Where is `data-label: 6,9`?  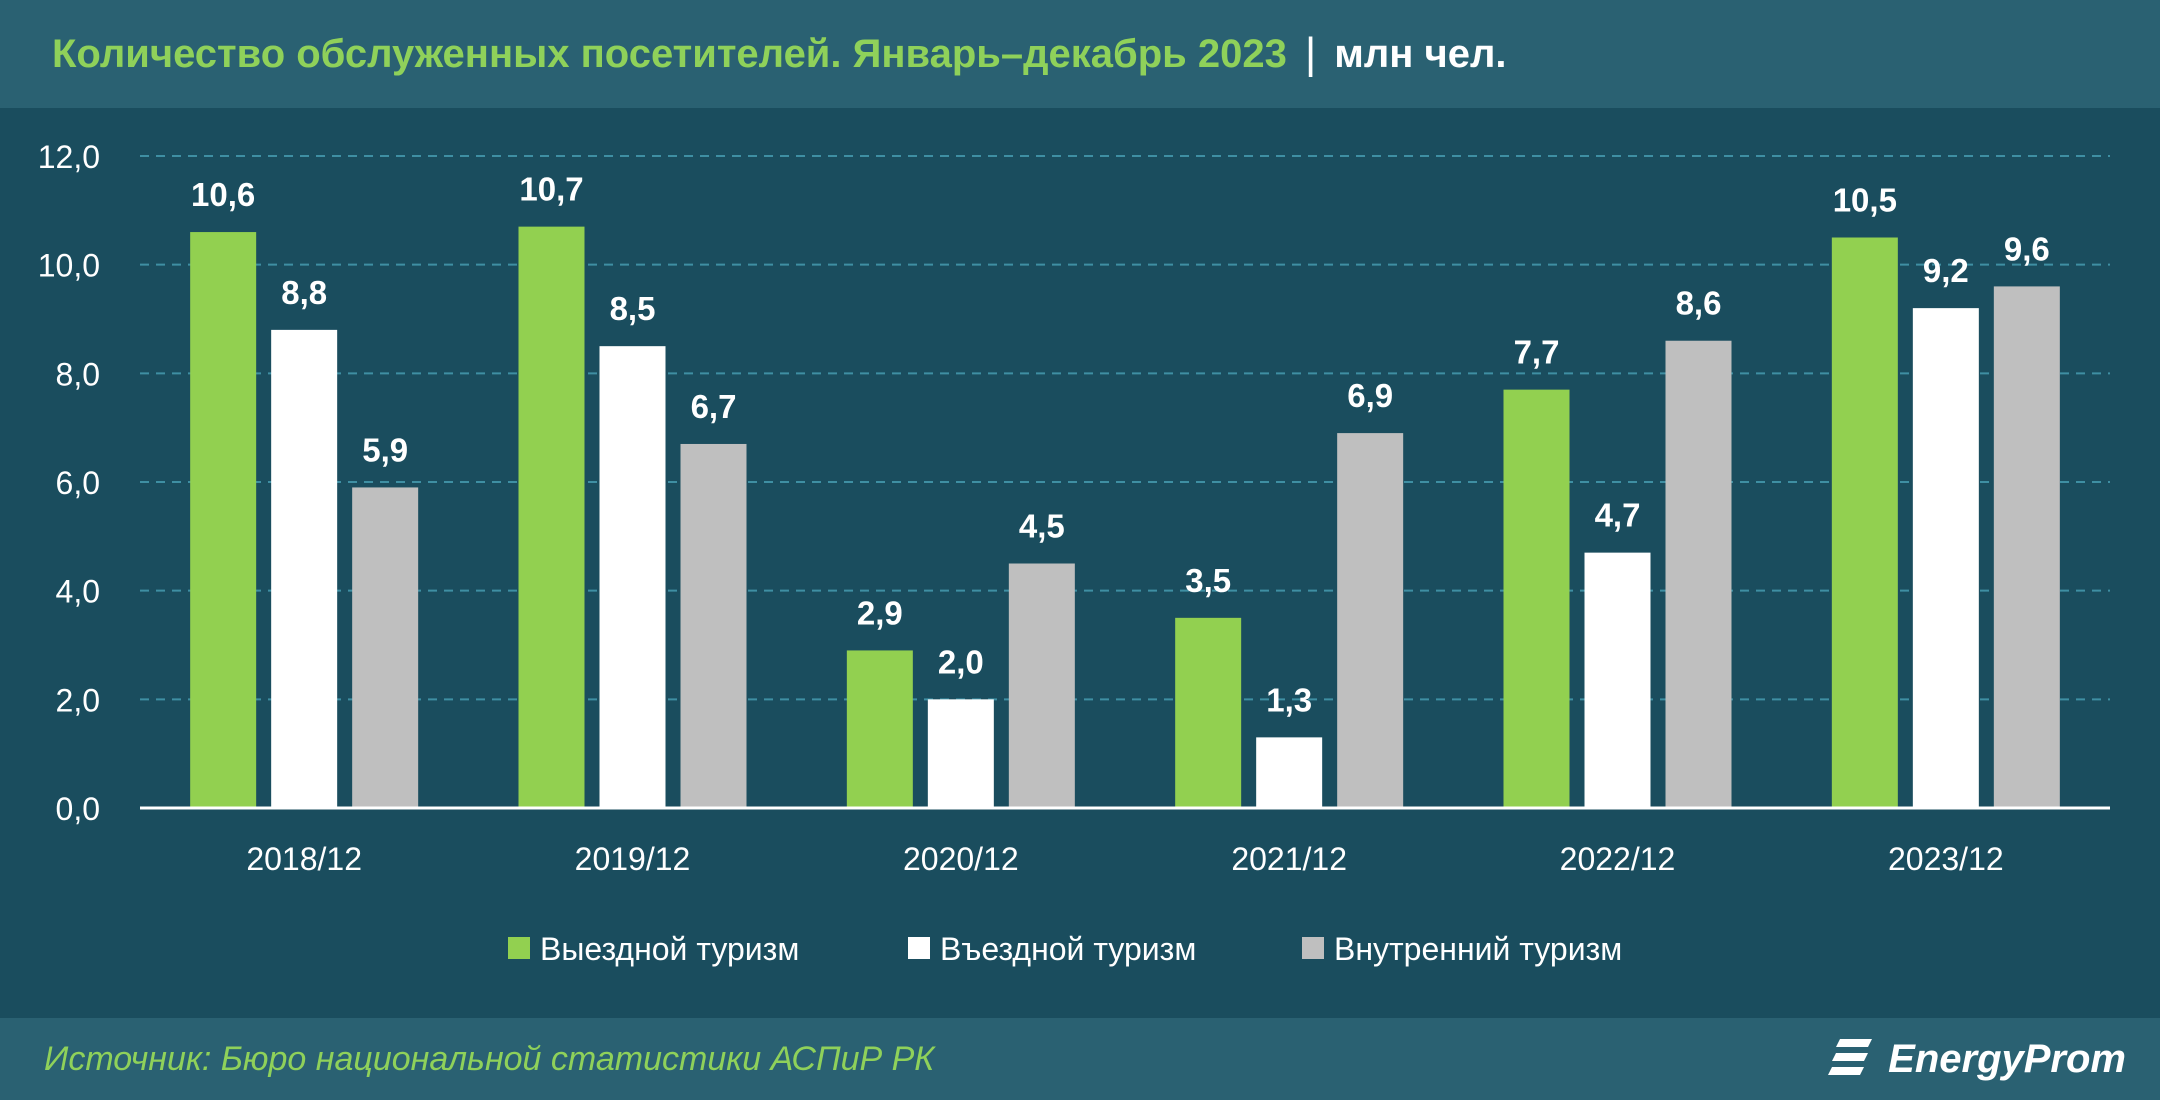
data-label: 6,9 is located at coordinates (1370, 395).